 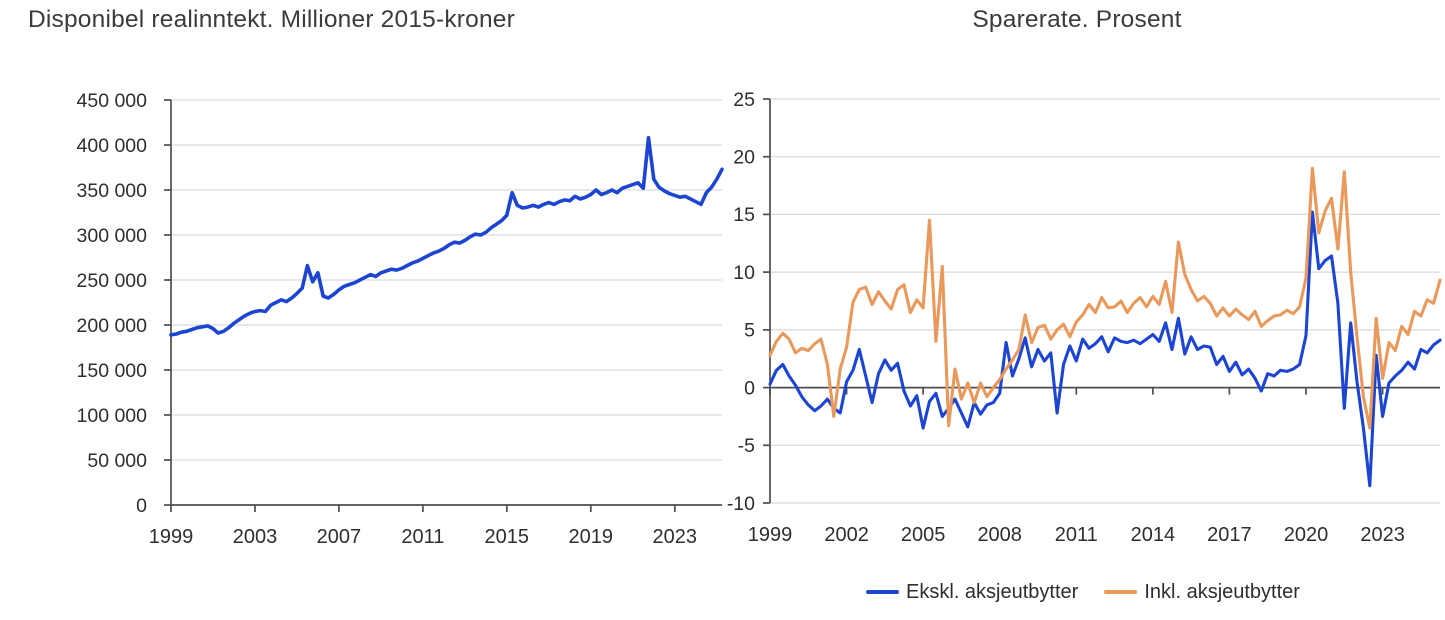 What do you see at coordinates (339, 537) in the screenshot?
I see `x-tick-label: 2007` at bounding box center [339, 537].